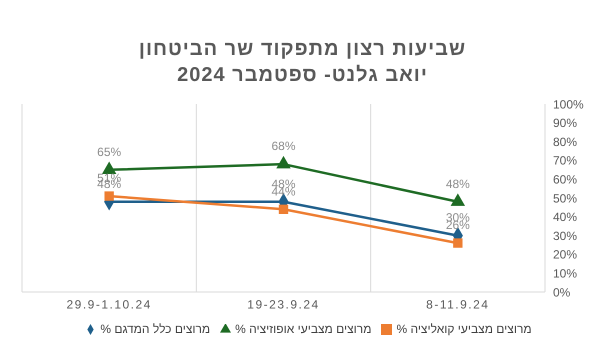  I want to click on legend-label: % מרוצים כלל המדגם, so click(155, 329).